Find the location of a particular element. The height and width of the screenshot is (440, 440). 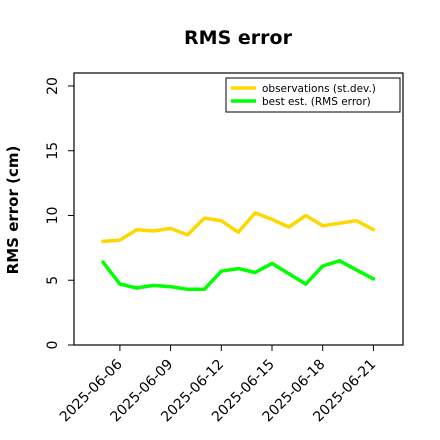

legend-box is located at coordinates (313, 95).